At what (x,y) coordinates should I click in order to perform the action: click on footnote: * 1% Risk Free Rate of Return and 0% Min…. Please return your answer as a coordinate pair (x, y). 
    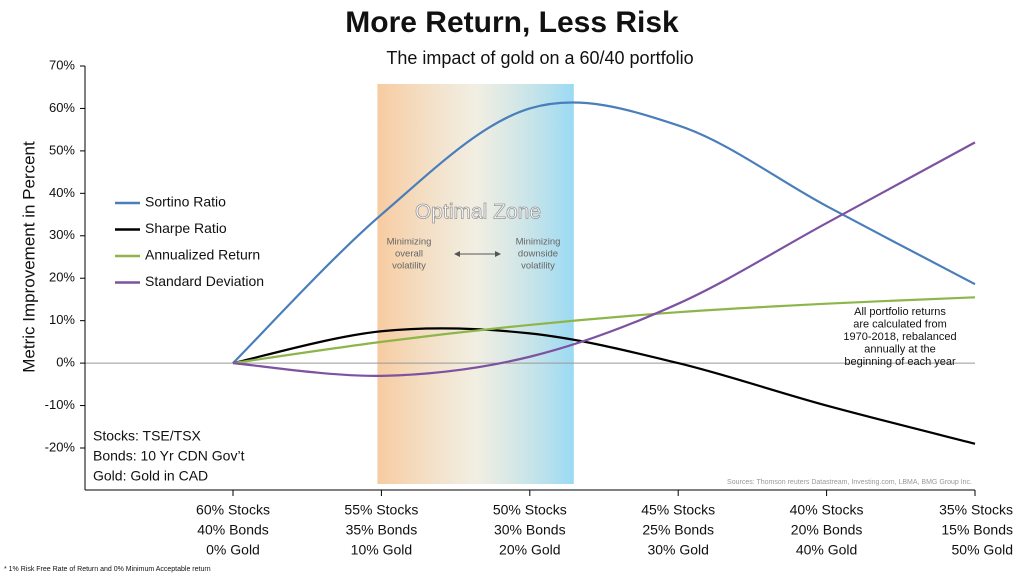
    Looking at the image, I should click on (107, 569).